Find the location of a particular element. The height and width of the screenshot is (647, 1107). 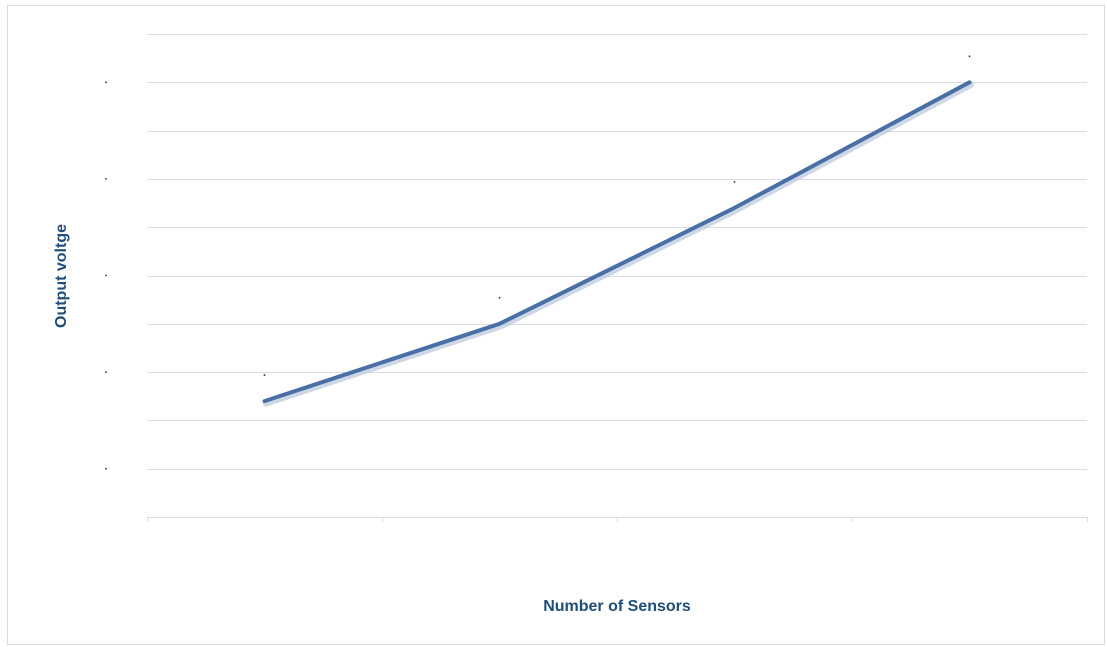

x-axis is located at coordinates (617, 519).